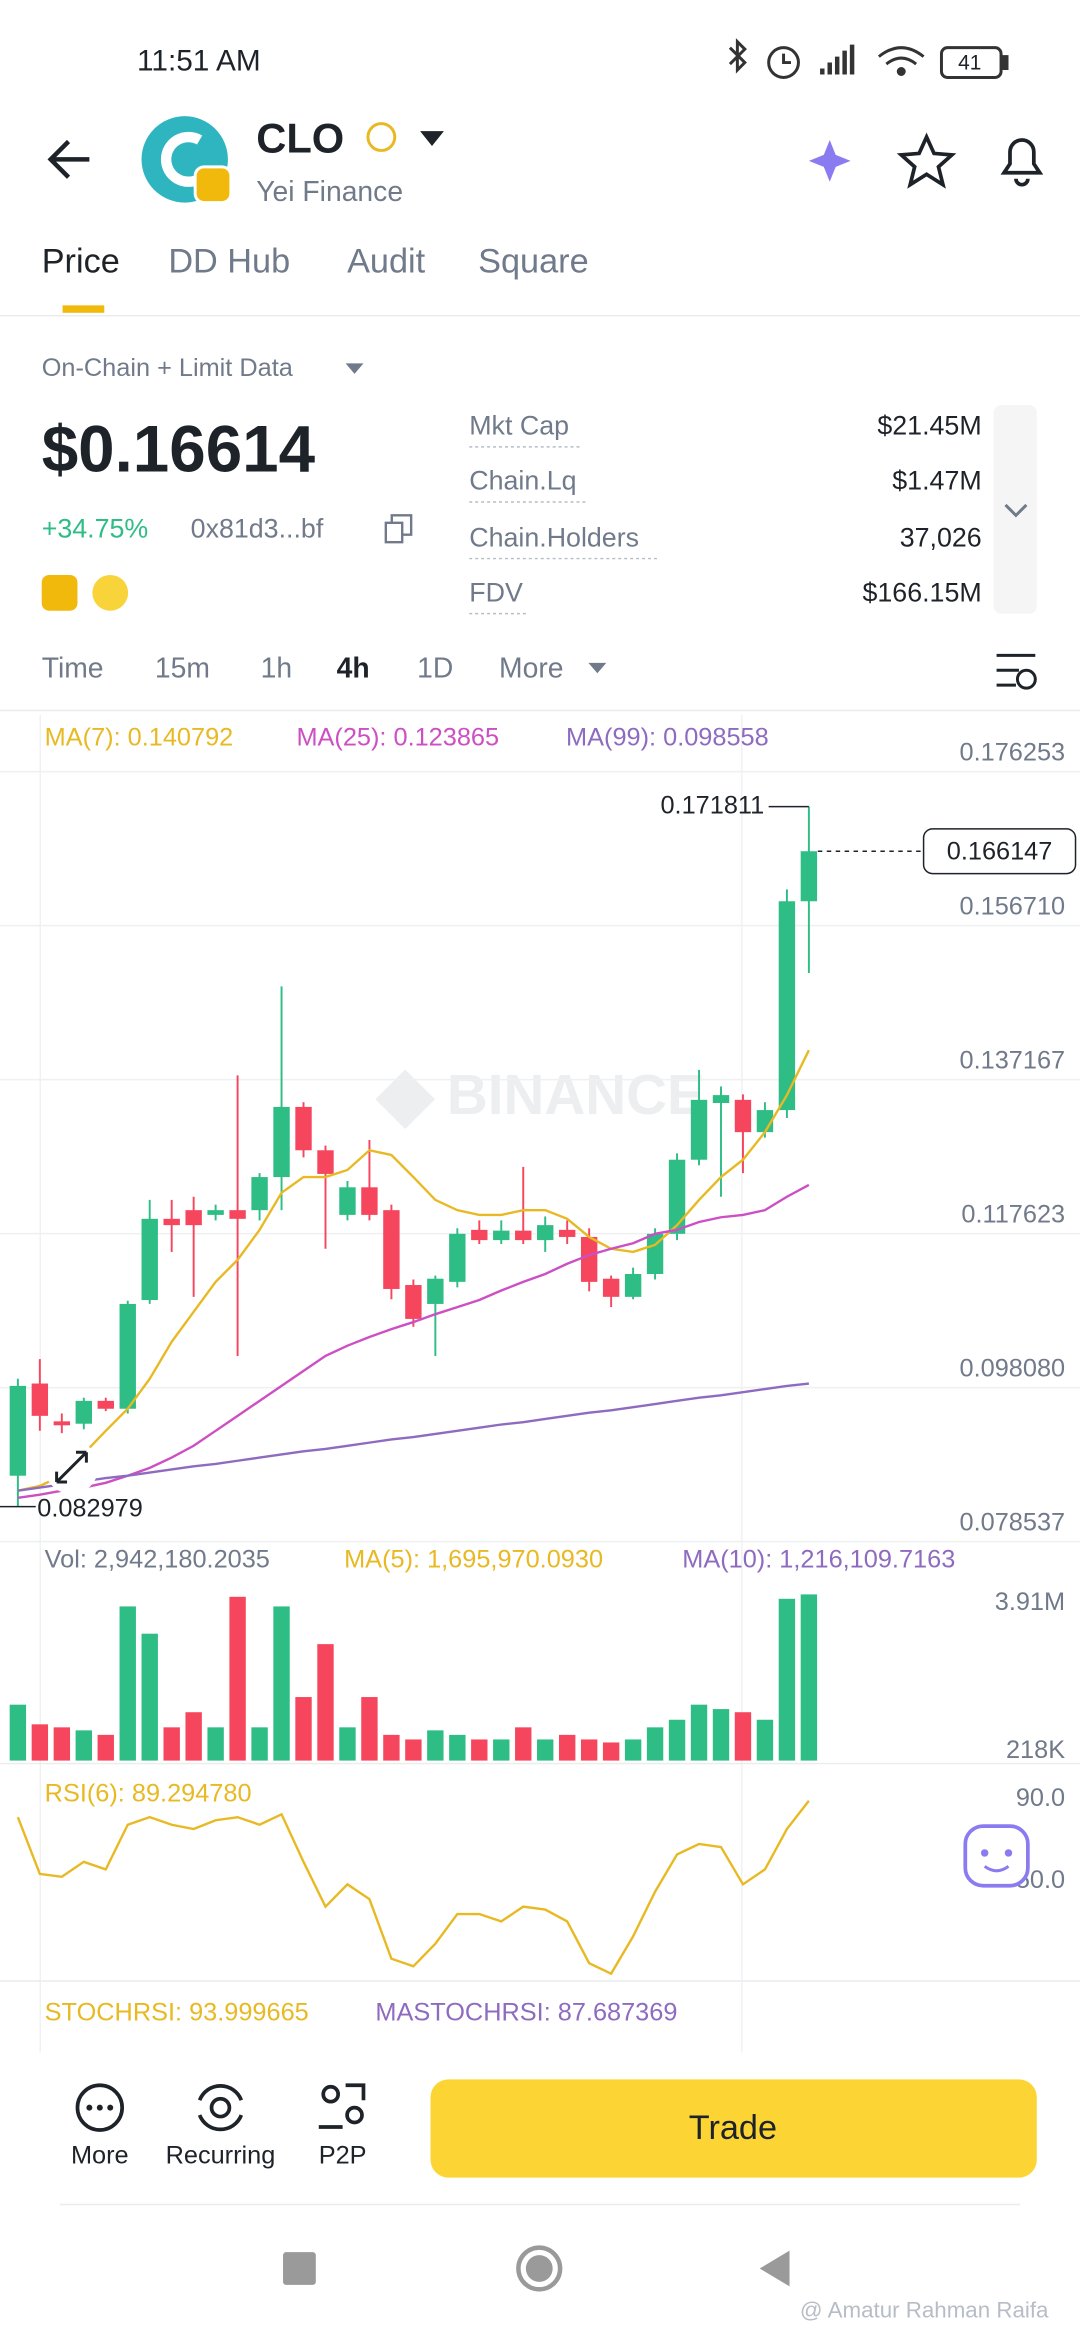  Describe the element at coordinates (179, 449) in the screenshot. I see `price: $0.16614` at that location.